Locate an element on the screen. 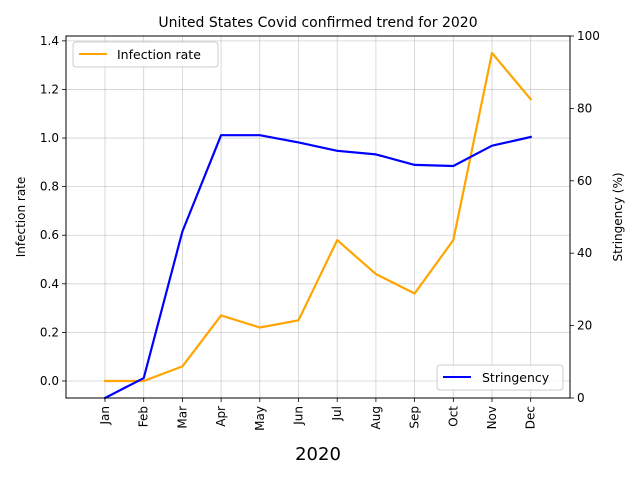  left-tick-label: 0.6 is located at coordinates (49, 235).